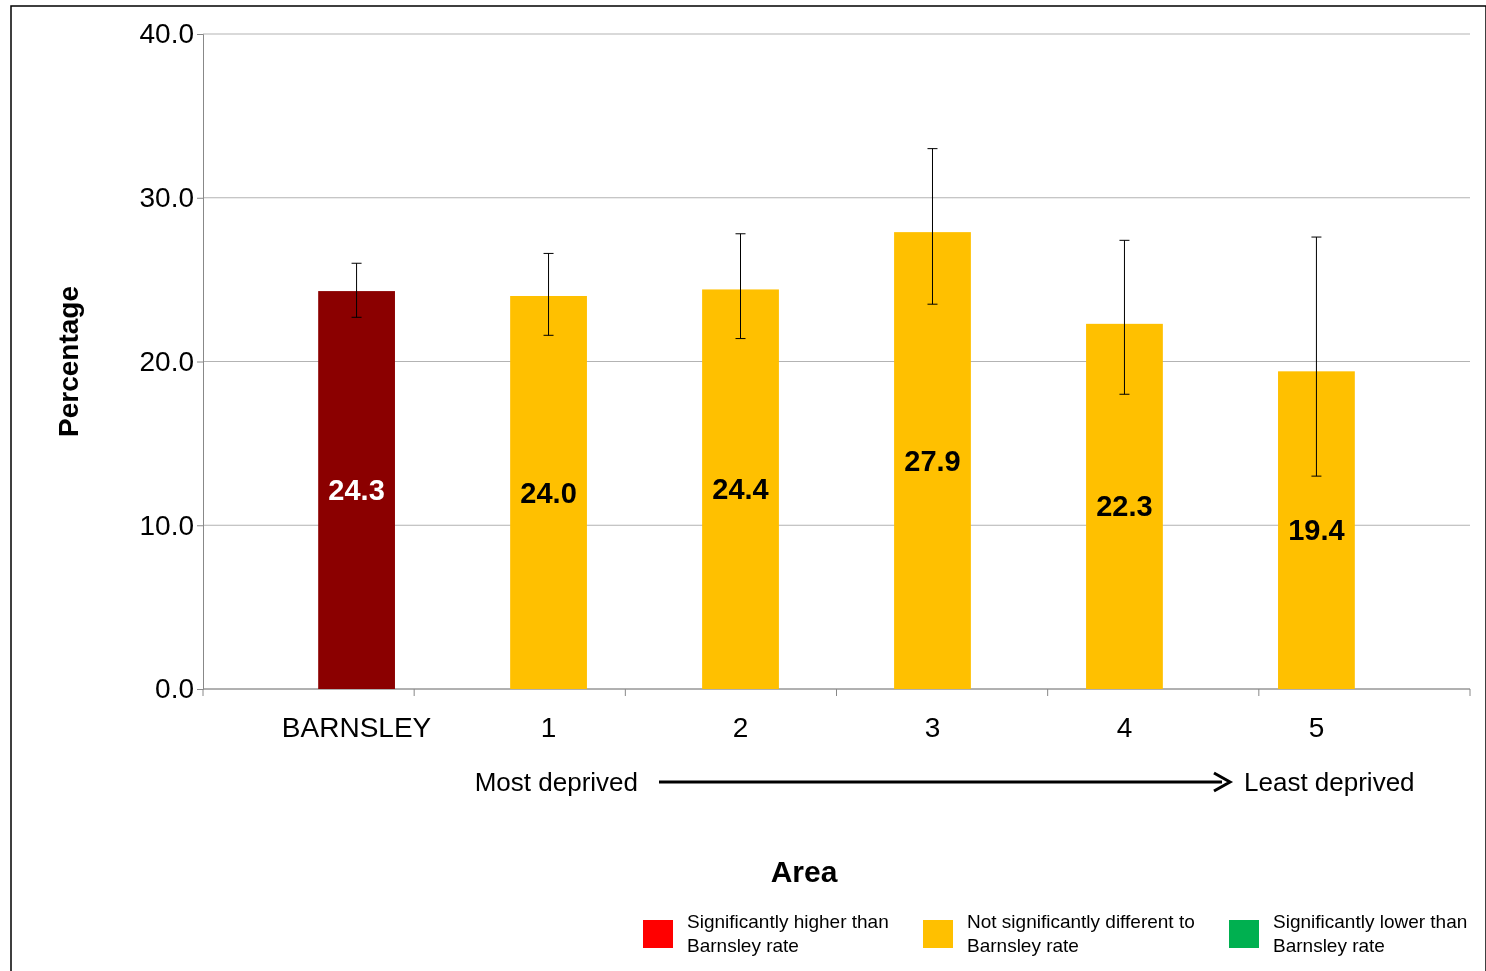  What do you see at coordinates (1081, 933) in the screenshot?
I see `legend-label: Not significantly different to Barnsley rate` at bounding box center [1081, 933].